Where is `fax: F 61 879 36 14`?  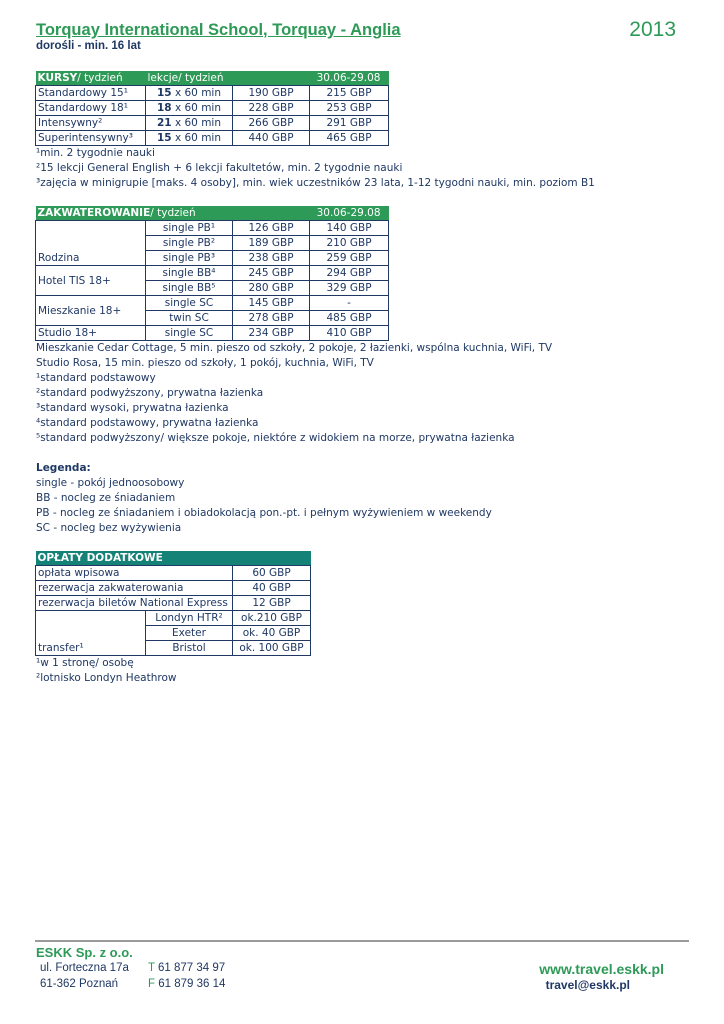 fax: F 61 879 36 14 is located at coordinates (186, 984).